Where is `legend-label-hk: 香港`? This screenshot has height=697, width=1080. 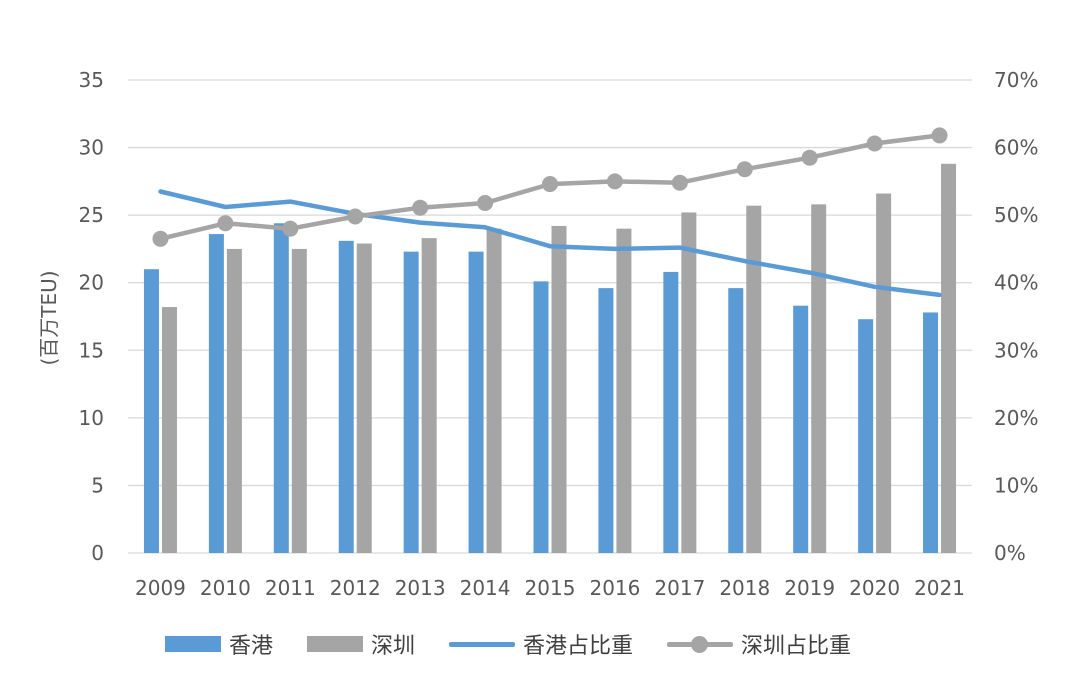
legend-label-hk: 香港 is located at coordinates (251, 646).